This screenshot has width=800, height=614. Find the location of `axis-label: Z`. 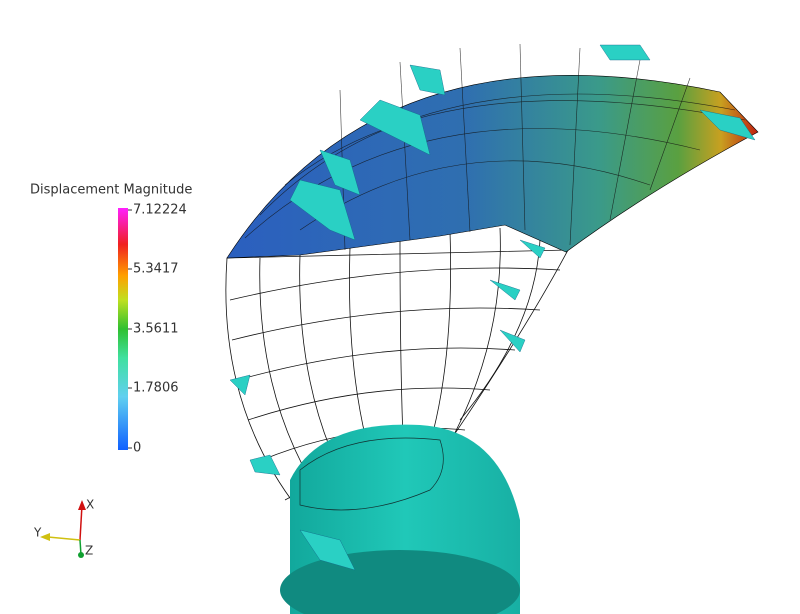

axis-label: Z is located at coordinates (89, 551).